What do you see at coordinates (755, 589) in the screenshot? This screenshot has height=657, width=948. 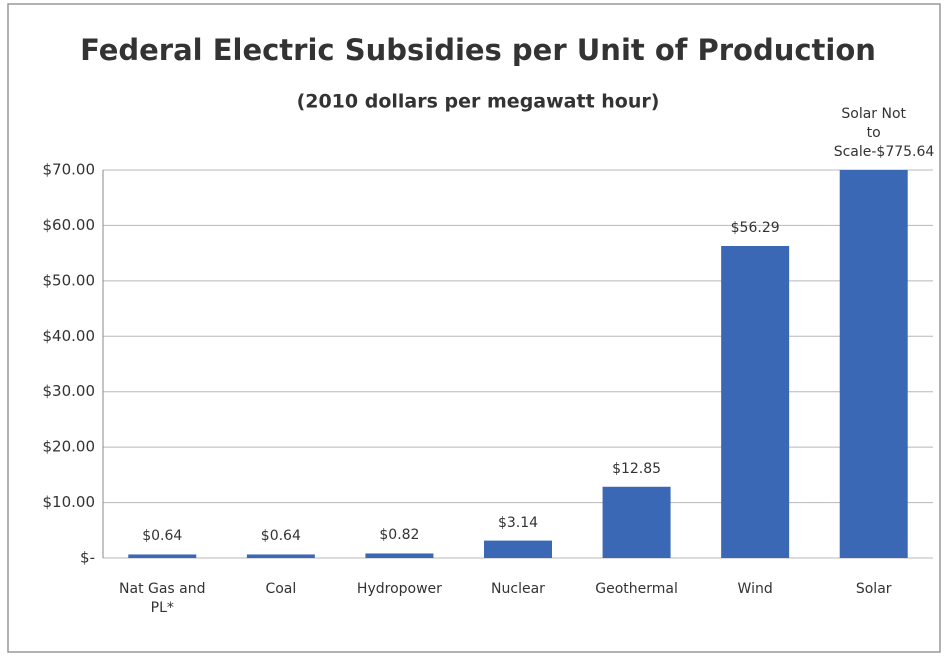 I see `x-tick-label: Wind` at bounding box center [755, 589].